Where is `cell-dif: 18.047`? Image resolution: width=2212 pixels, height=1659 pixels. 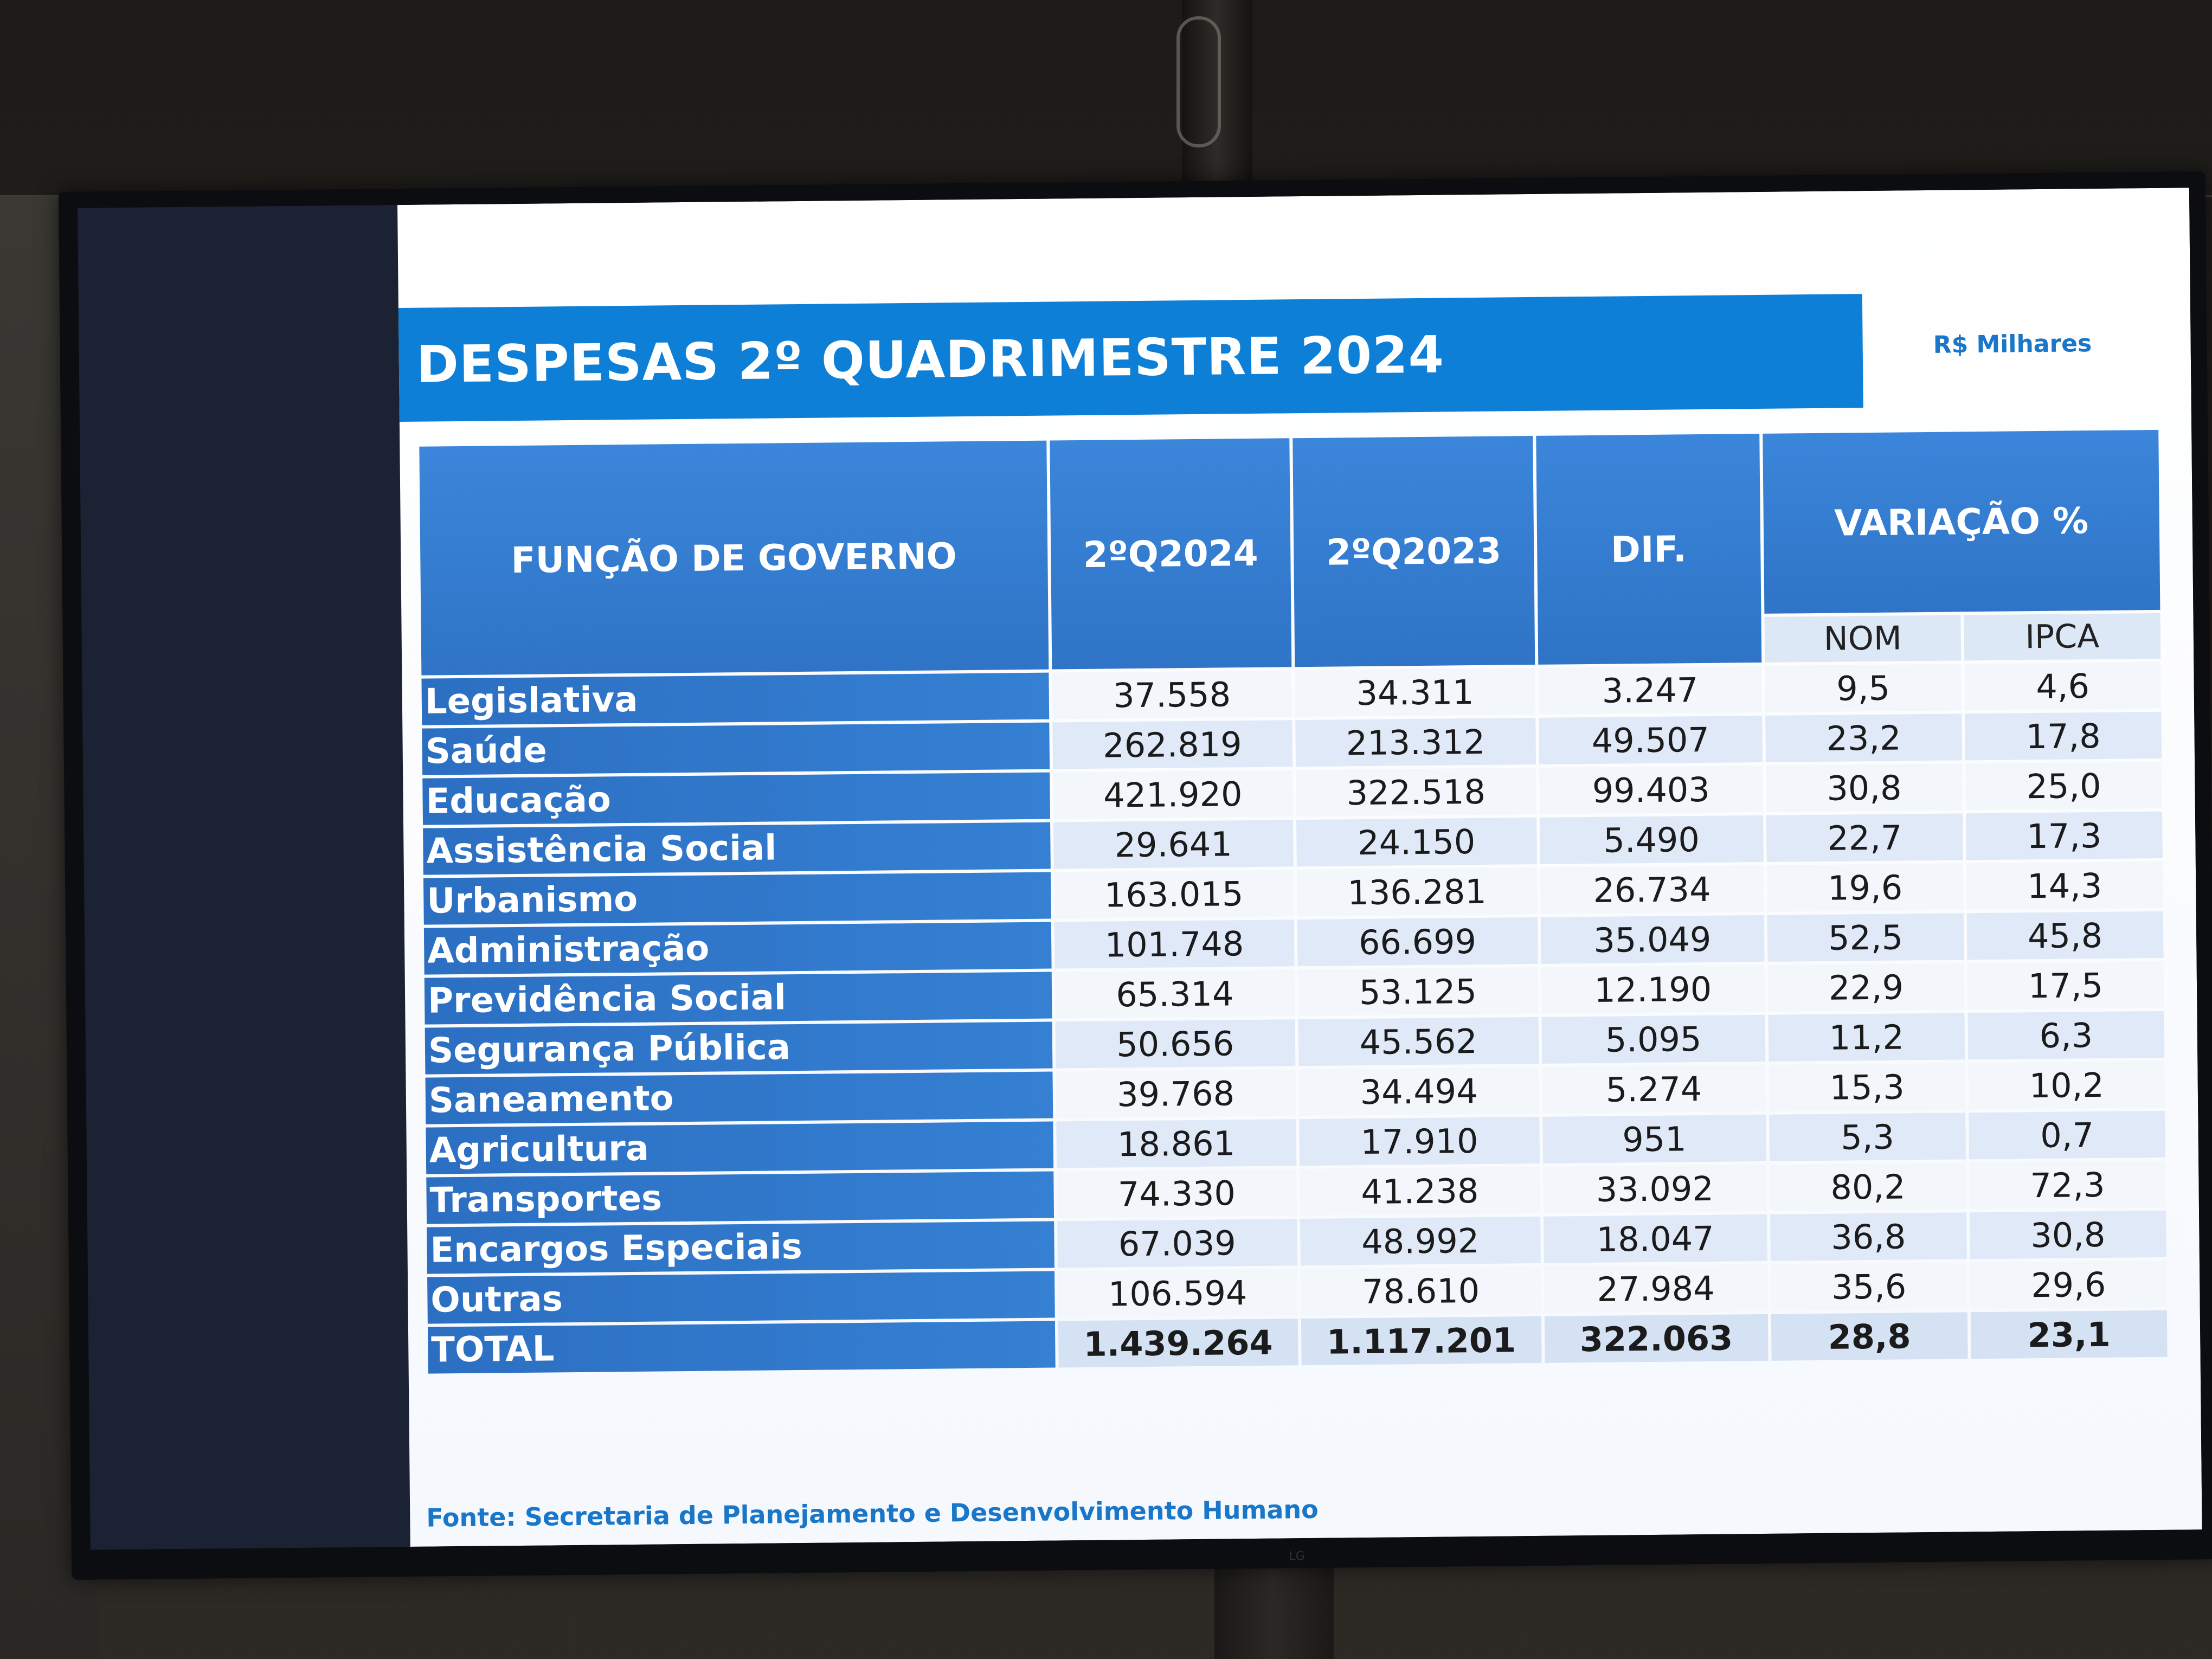 cell-dif: 18.047 is located at coordinates (1655, 1238).